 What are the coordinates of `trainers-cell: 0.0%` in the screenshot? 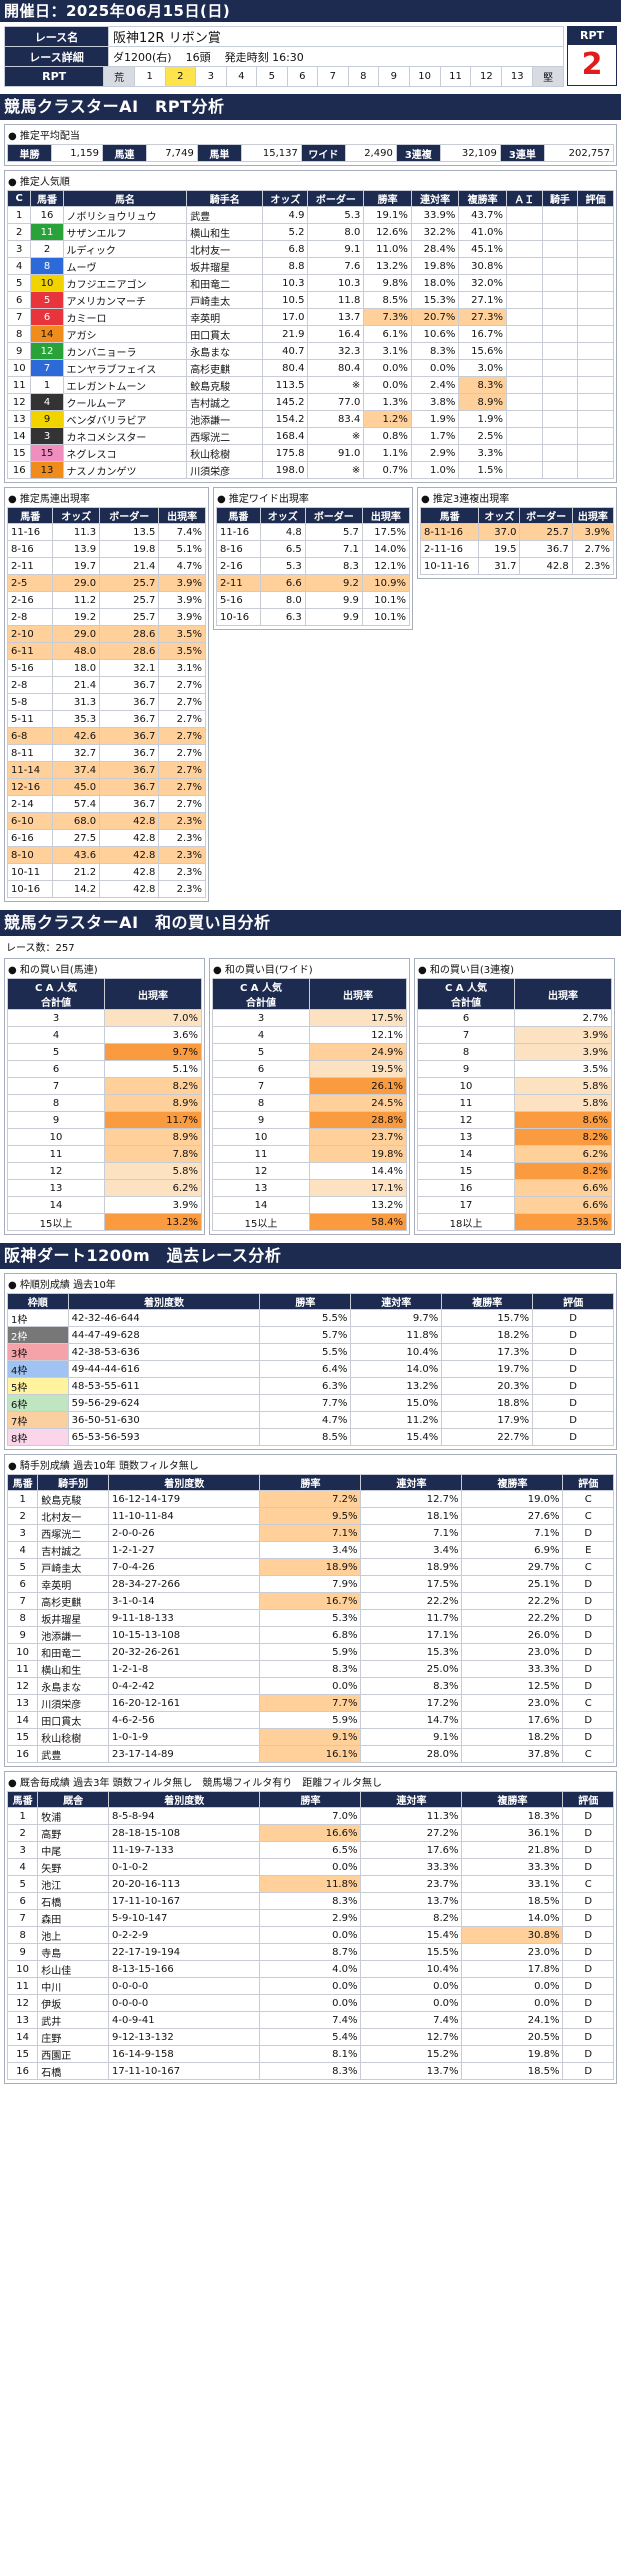 It's located at (310, 1935).